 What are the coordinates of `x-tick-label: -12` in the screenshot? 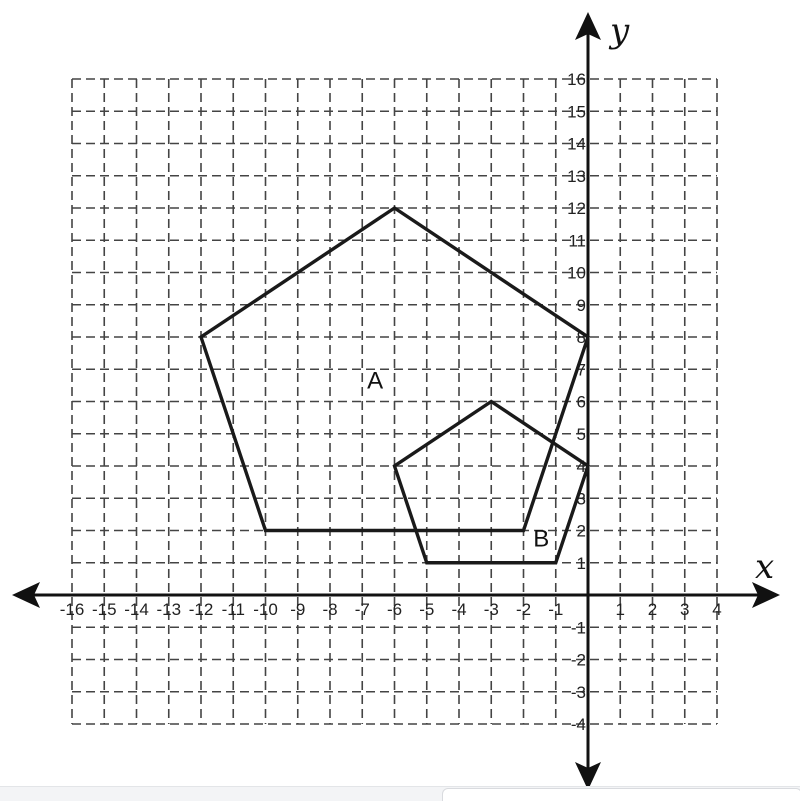 It's located at (201, 609).